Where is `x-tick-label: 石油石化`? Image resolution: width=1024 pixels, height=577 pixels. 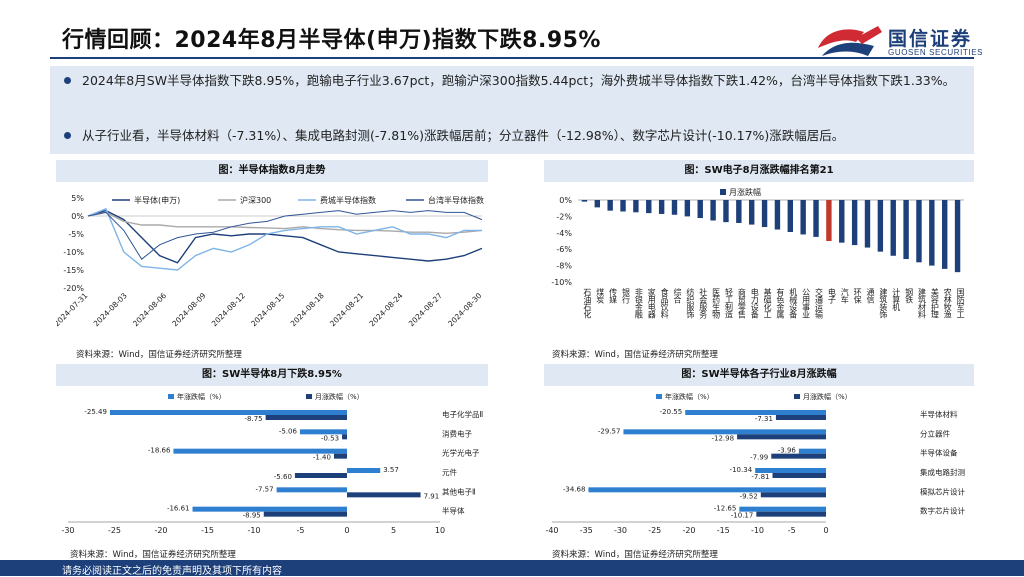
x-tick-label: 石油石化 is located at coordinates (587, 304).